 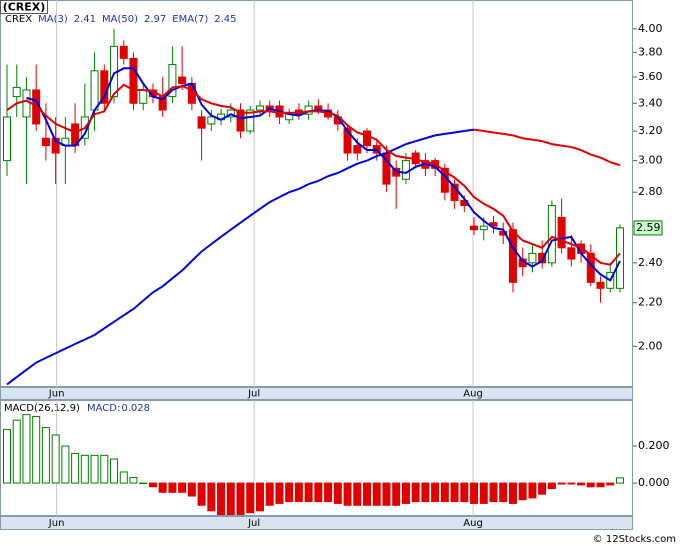 What do you see at coordinates (225, 19) in the screenshot?
I see `legend-value: 2.45` at bounding box center [225, 19].